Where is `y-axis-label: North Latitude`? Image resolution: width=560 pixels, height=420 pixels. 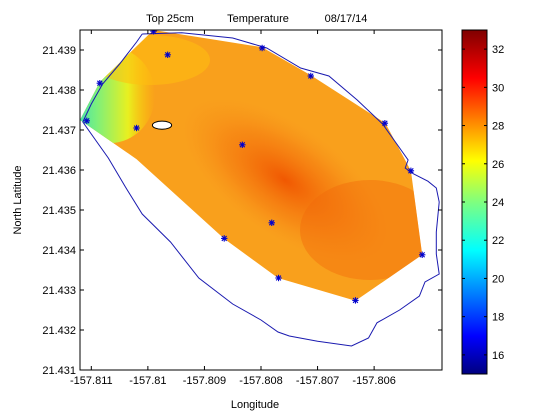 y-axis-label: North Latitude is located at coordinates (18, 199).